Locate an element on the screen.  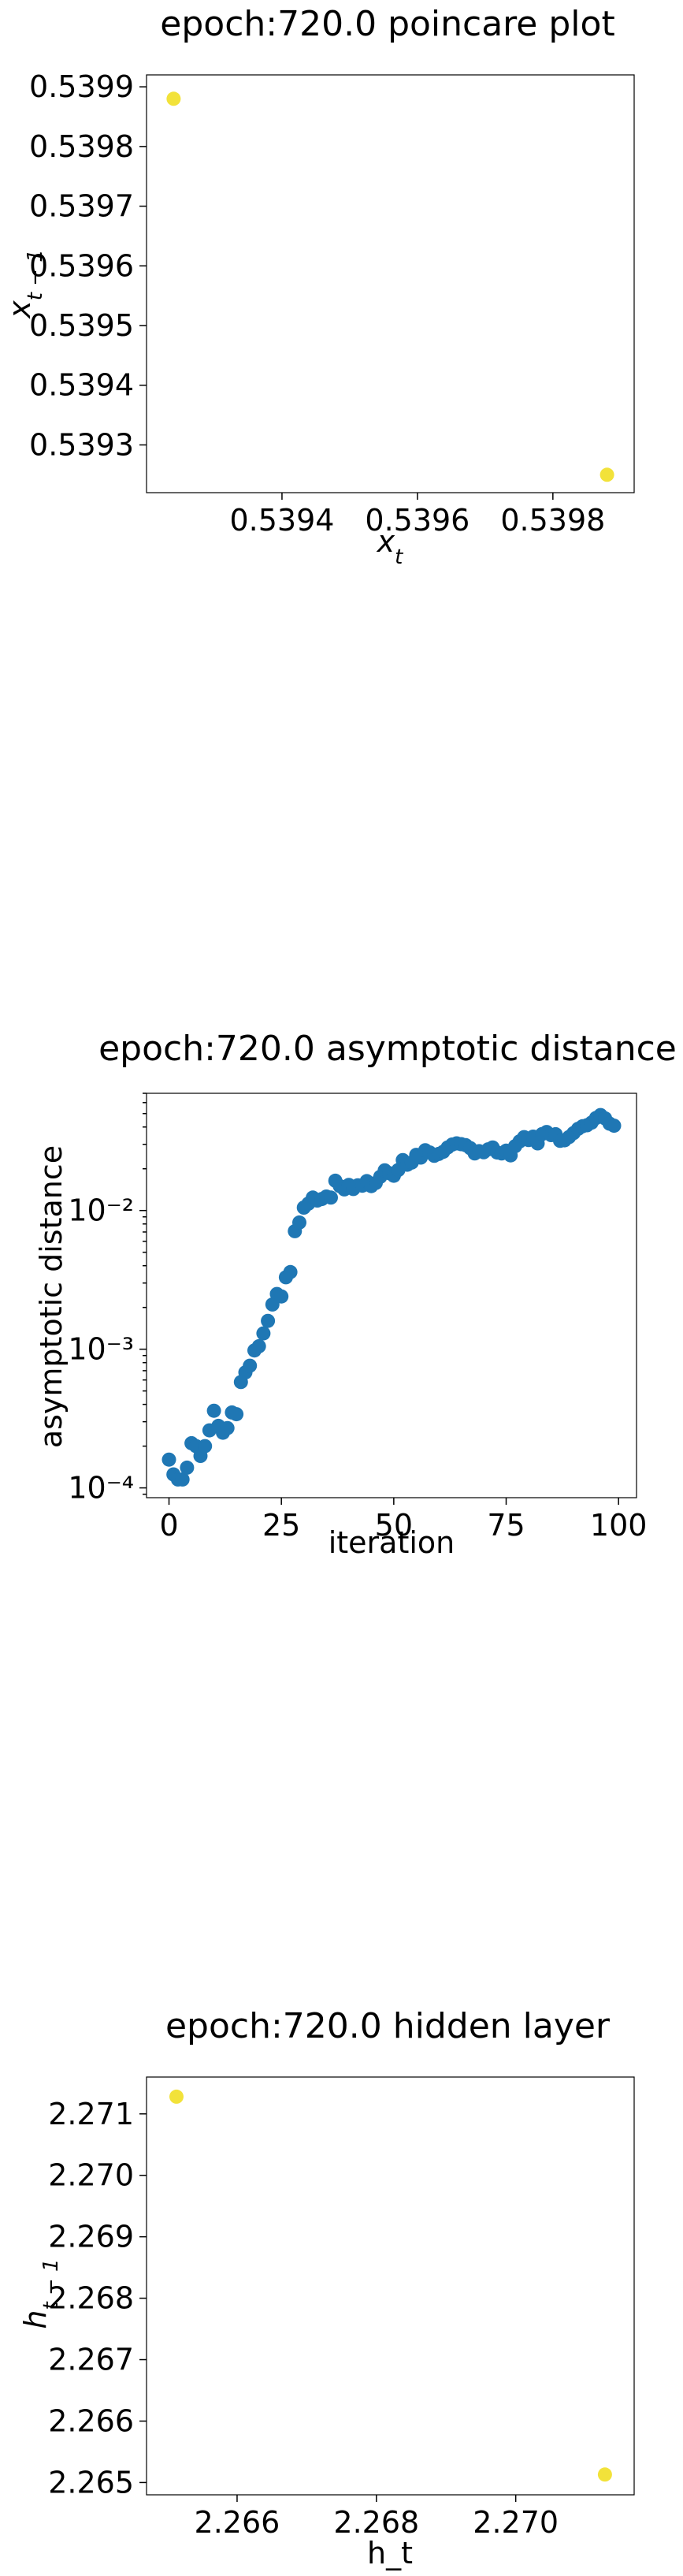
y-tick-label: 2.265 is located at coordinates (91, 2482).